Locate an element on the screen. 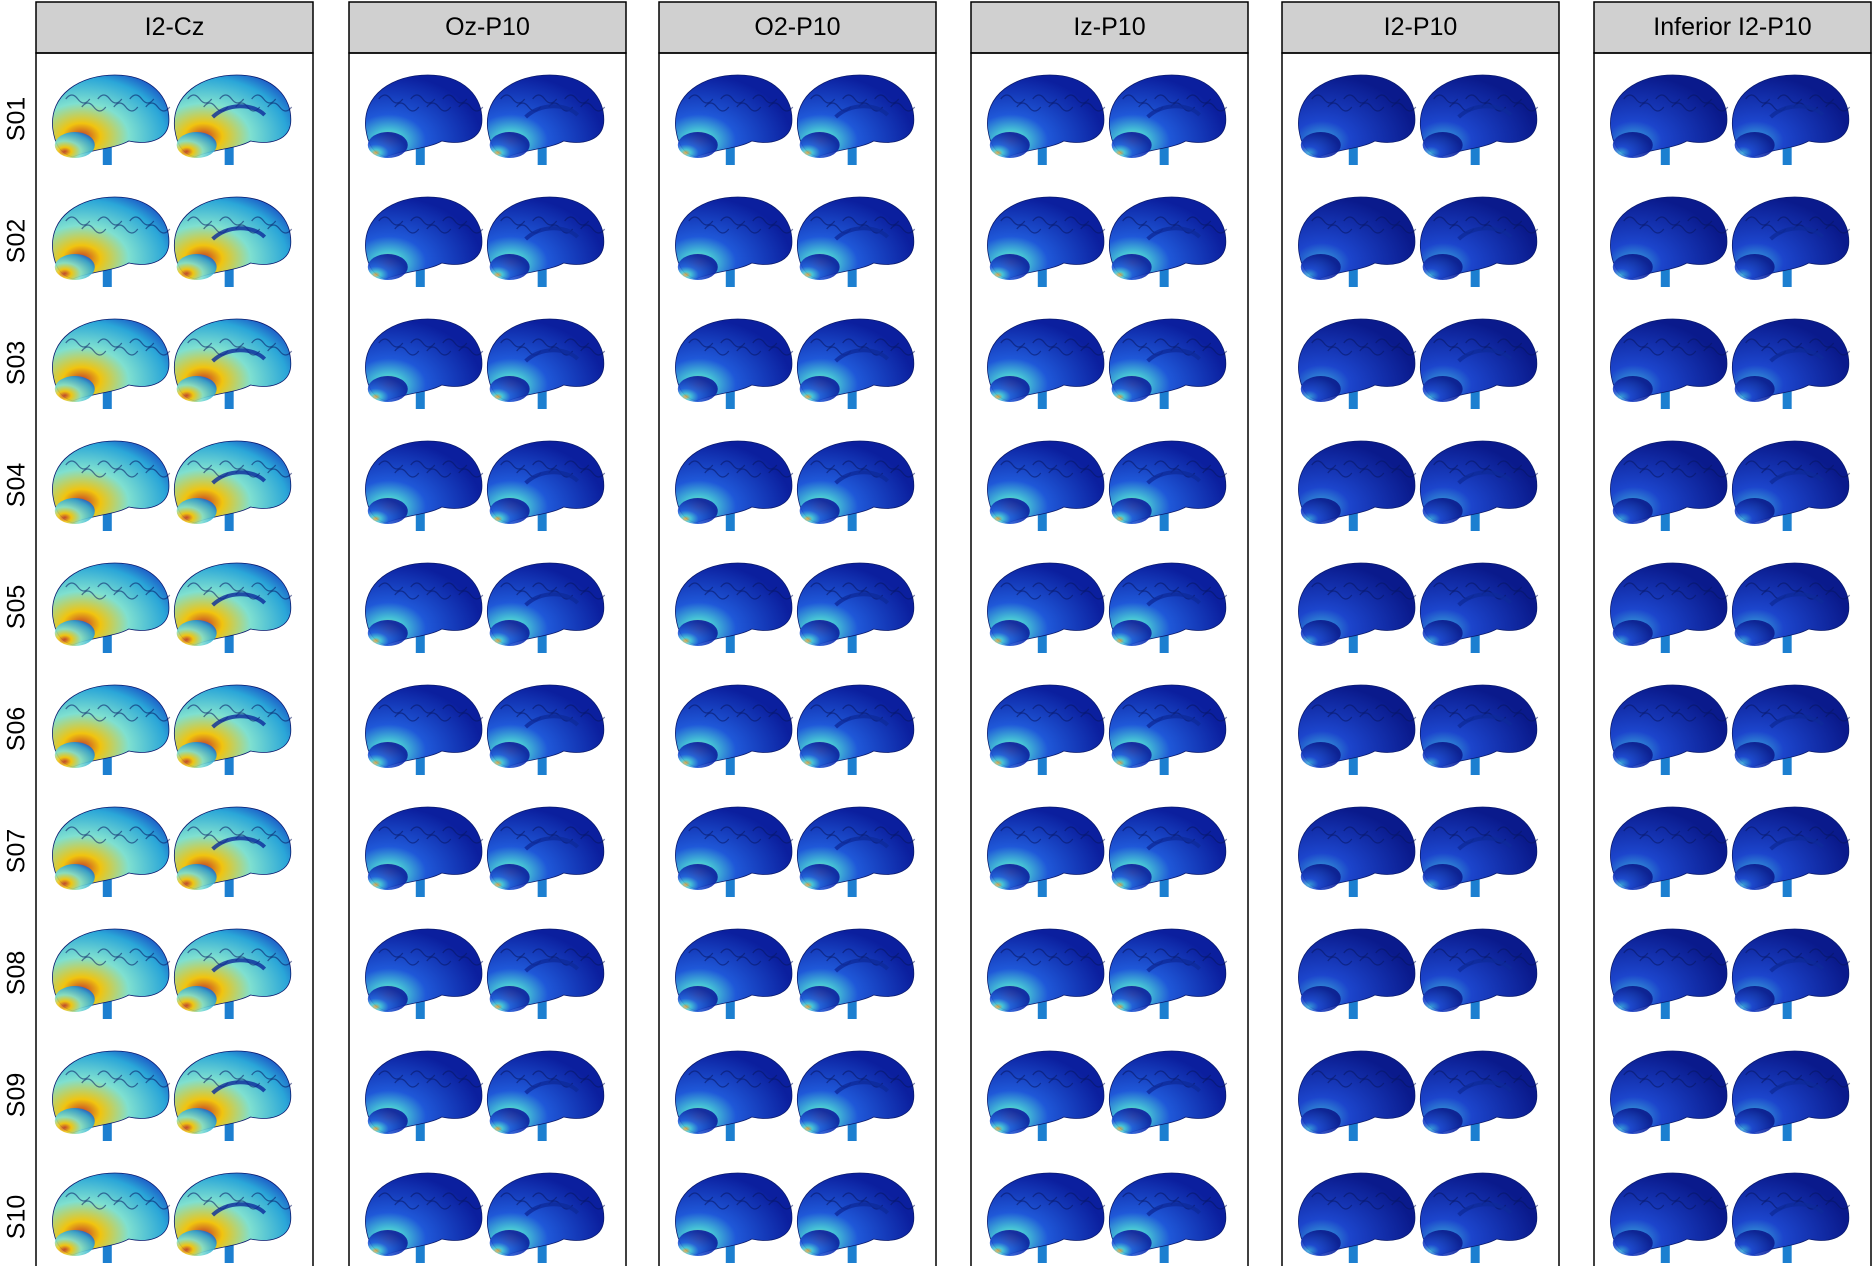  row-label: S08 is located at coordinates (17, 973).